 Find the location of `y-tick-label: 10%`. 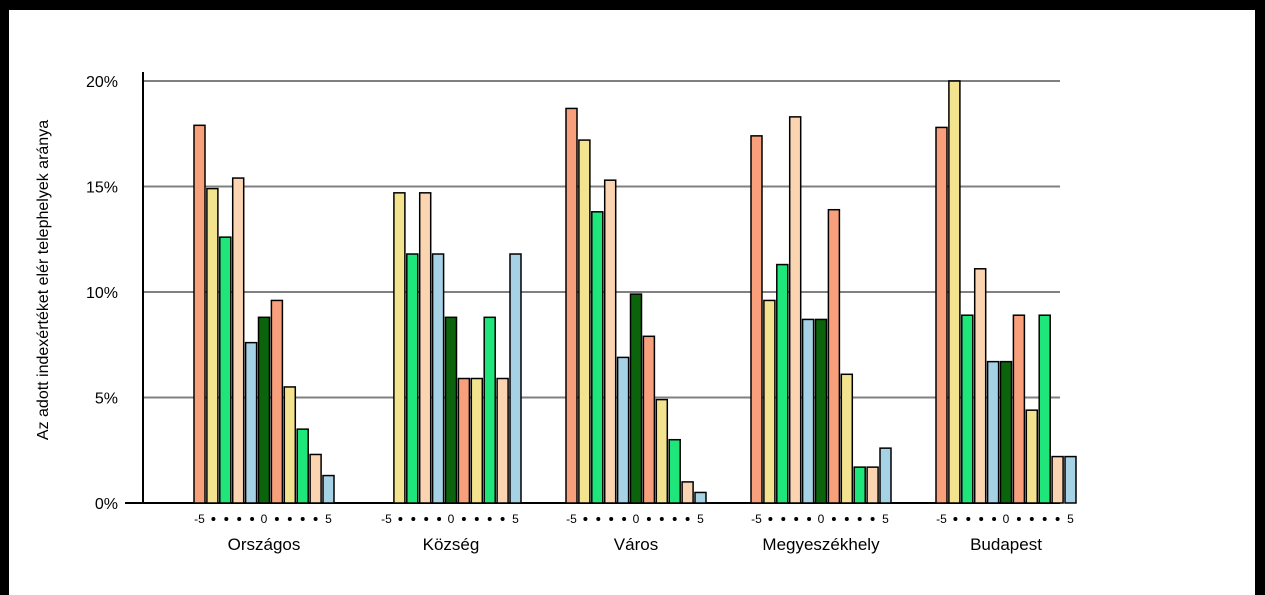

y-tick-label: 10% is located at coordinates (102, 293).